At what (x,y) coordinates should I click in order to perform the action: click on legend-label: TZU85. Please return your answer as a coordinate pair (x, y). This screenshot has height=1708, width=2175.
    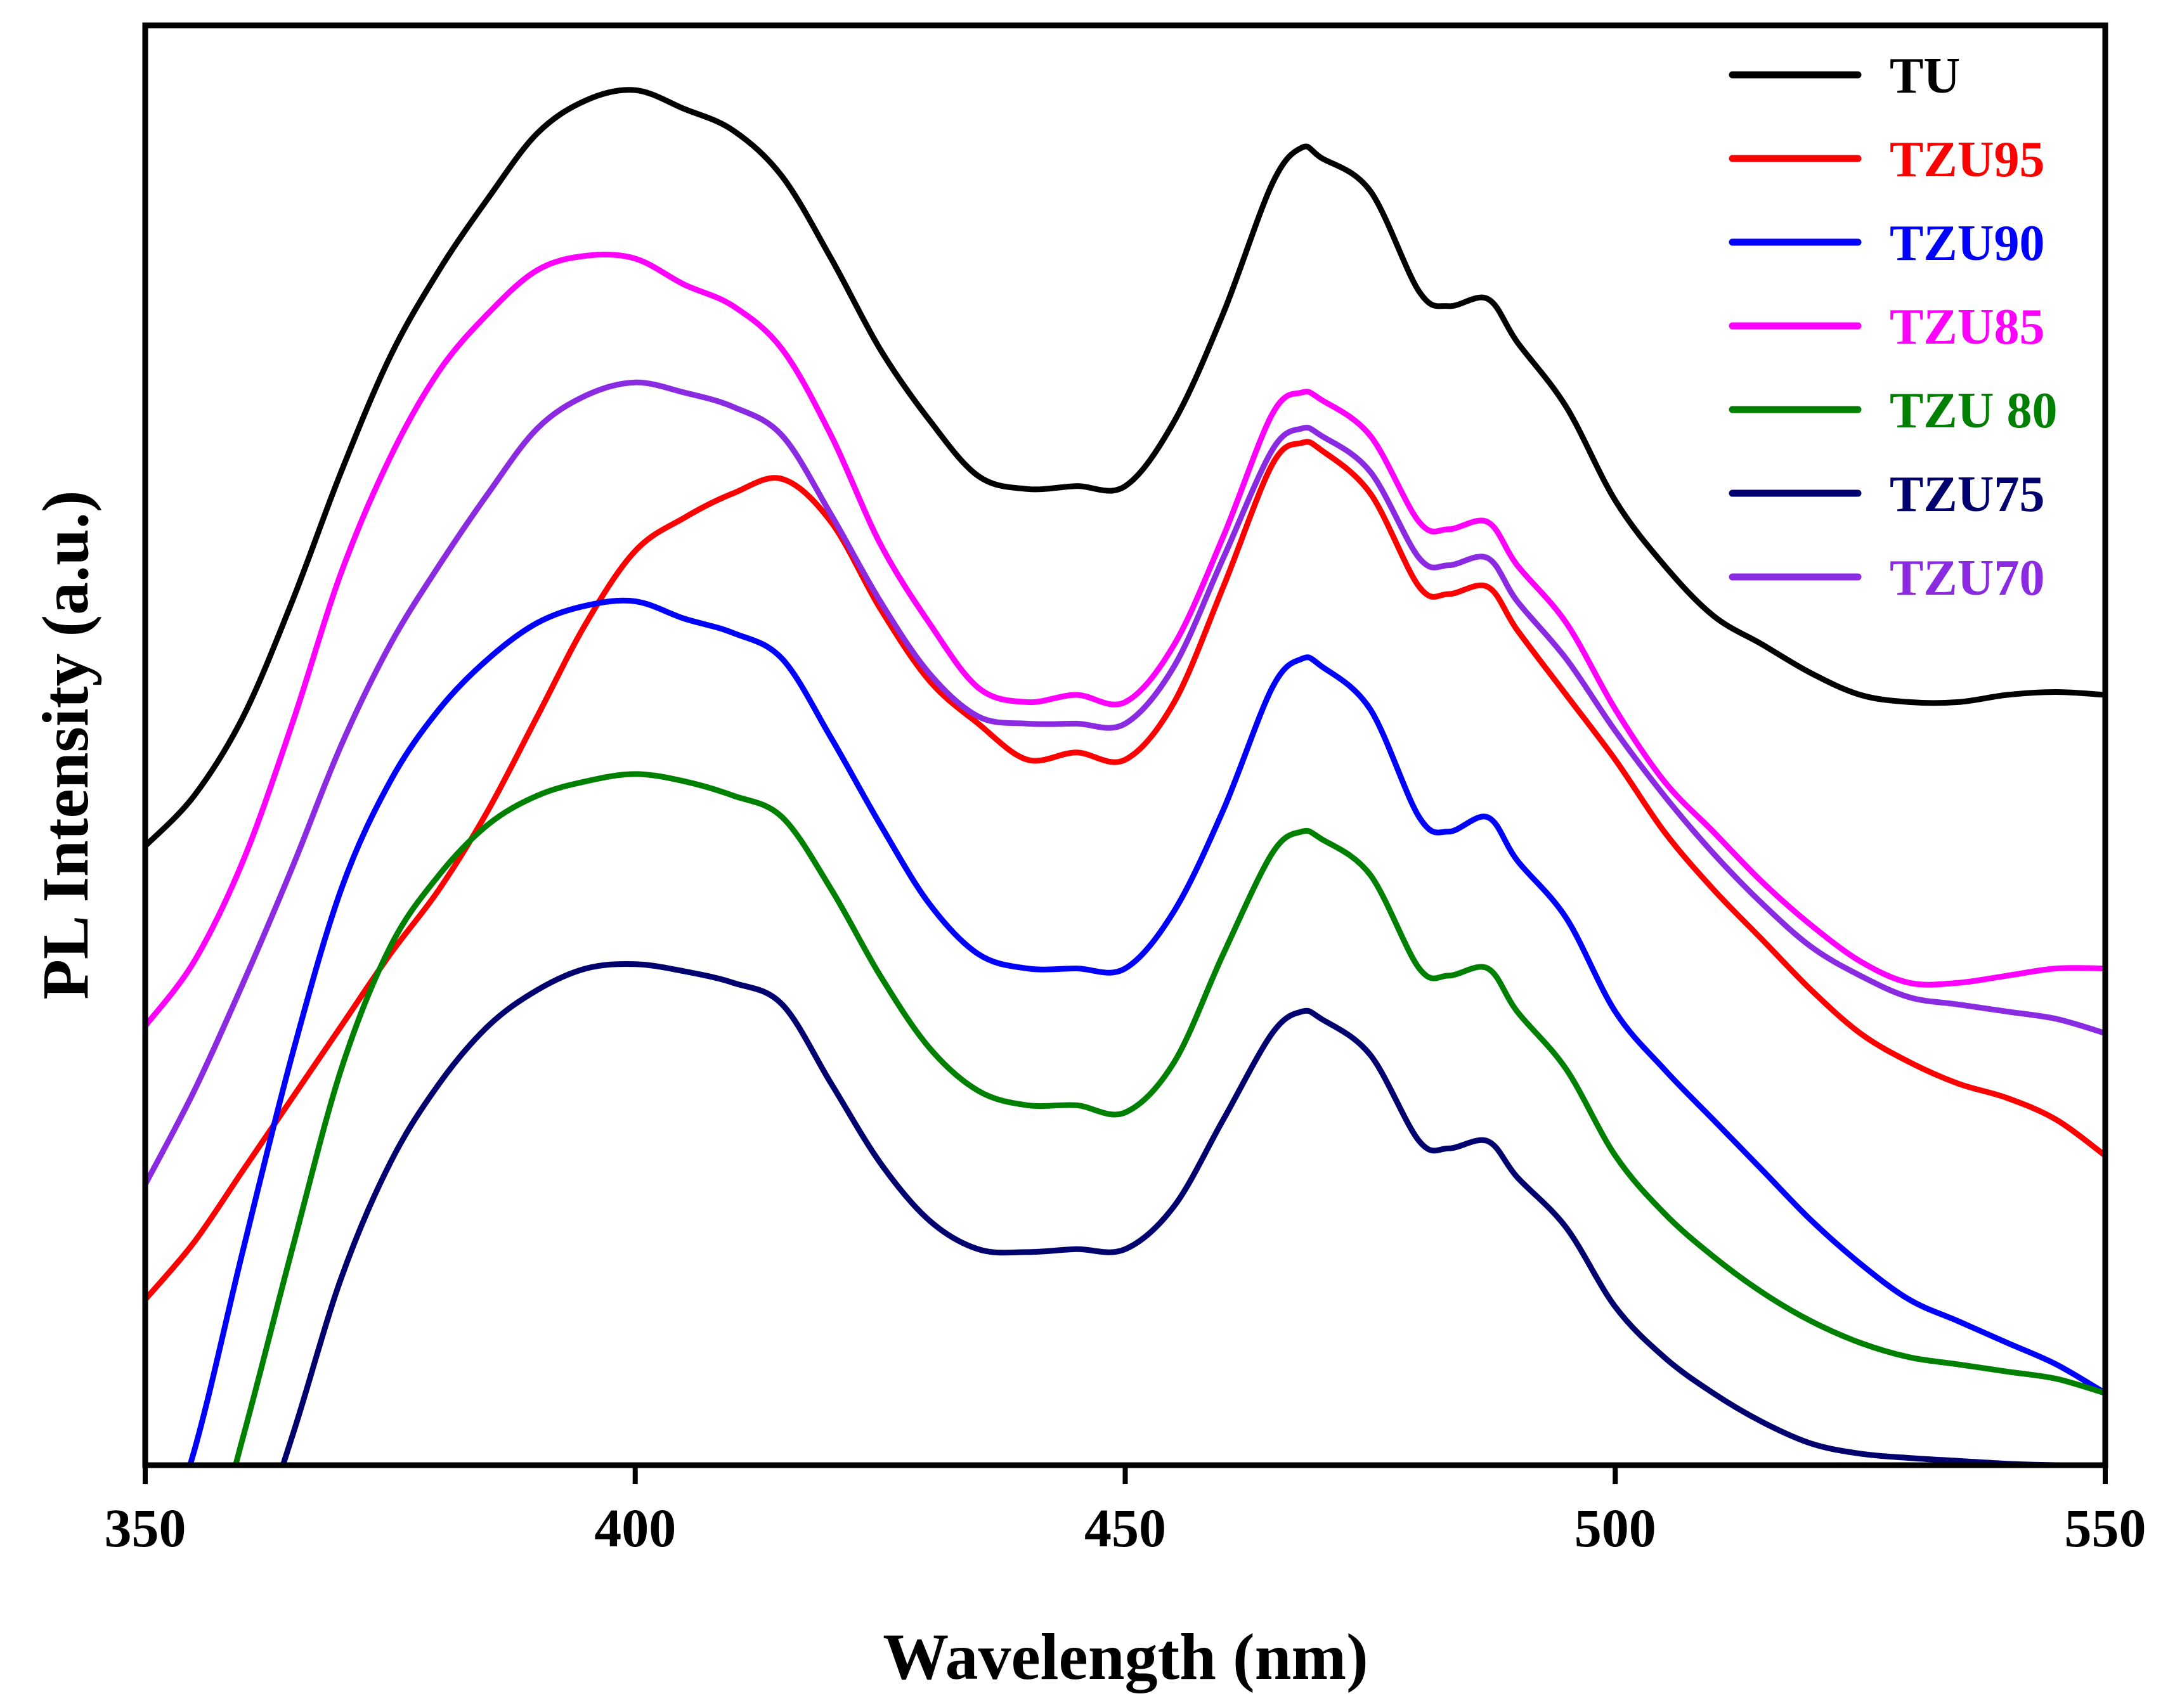
    Looking at the image, I should click on (1967, 327).